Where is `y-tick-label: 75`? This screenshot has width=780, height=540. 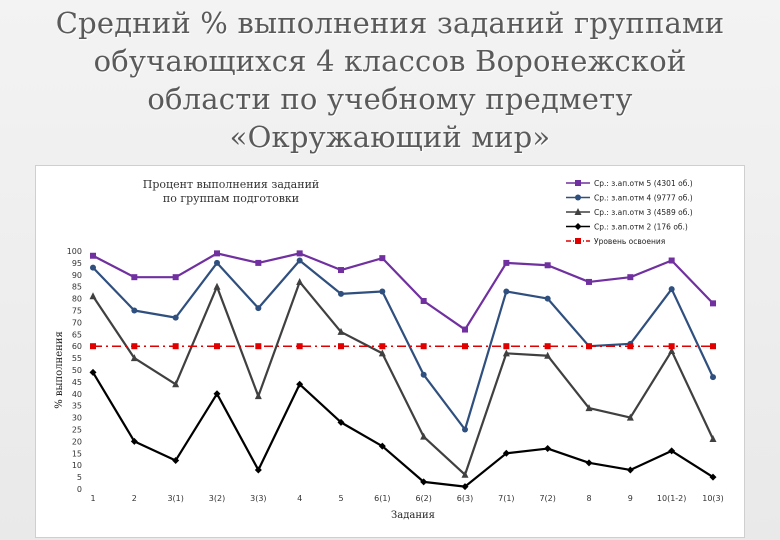
y-tick-label: 75 is located at coordinates (77, 311).